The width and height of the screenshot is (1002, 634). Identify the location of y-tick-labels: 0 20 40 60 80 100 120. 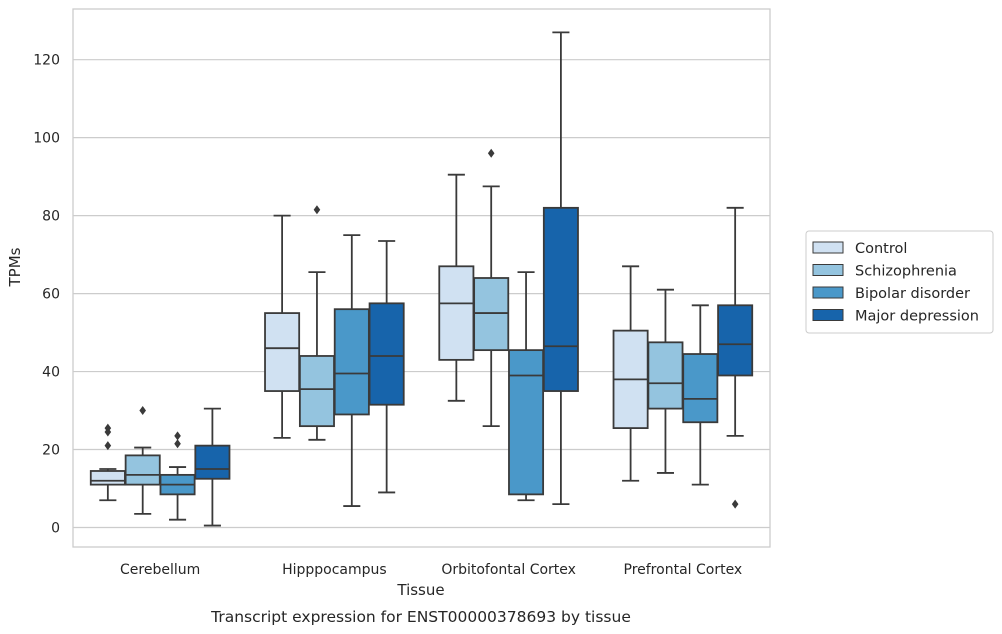
(46, 295).